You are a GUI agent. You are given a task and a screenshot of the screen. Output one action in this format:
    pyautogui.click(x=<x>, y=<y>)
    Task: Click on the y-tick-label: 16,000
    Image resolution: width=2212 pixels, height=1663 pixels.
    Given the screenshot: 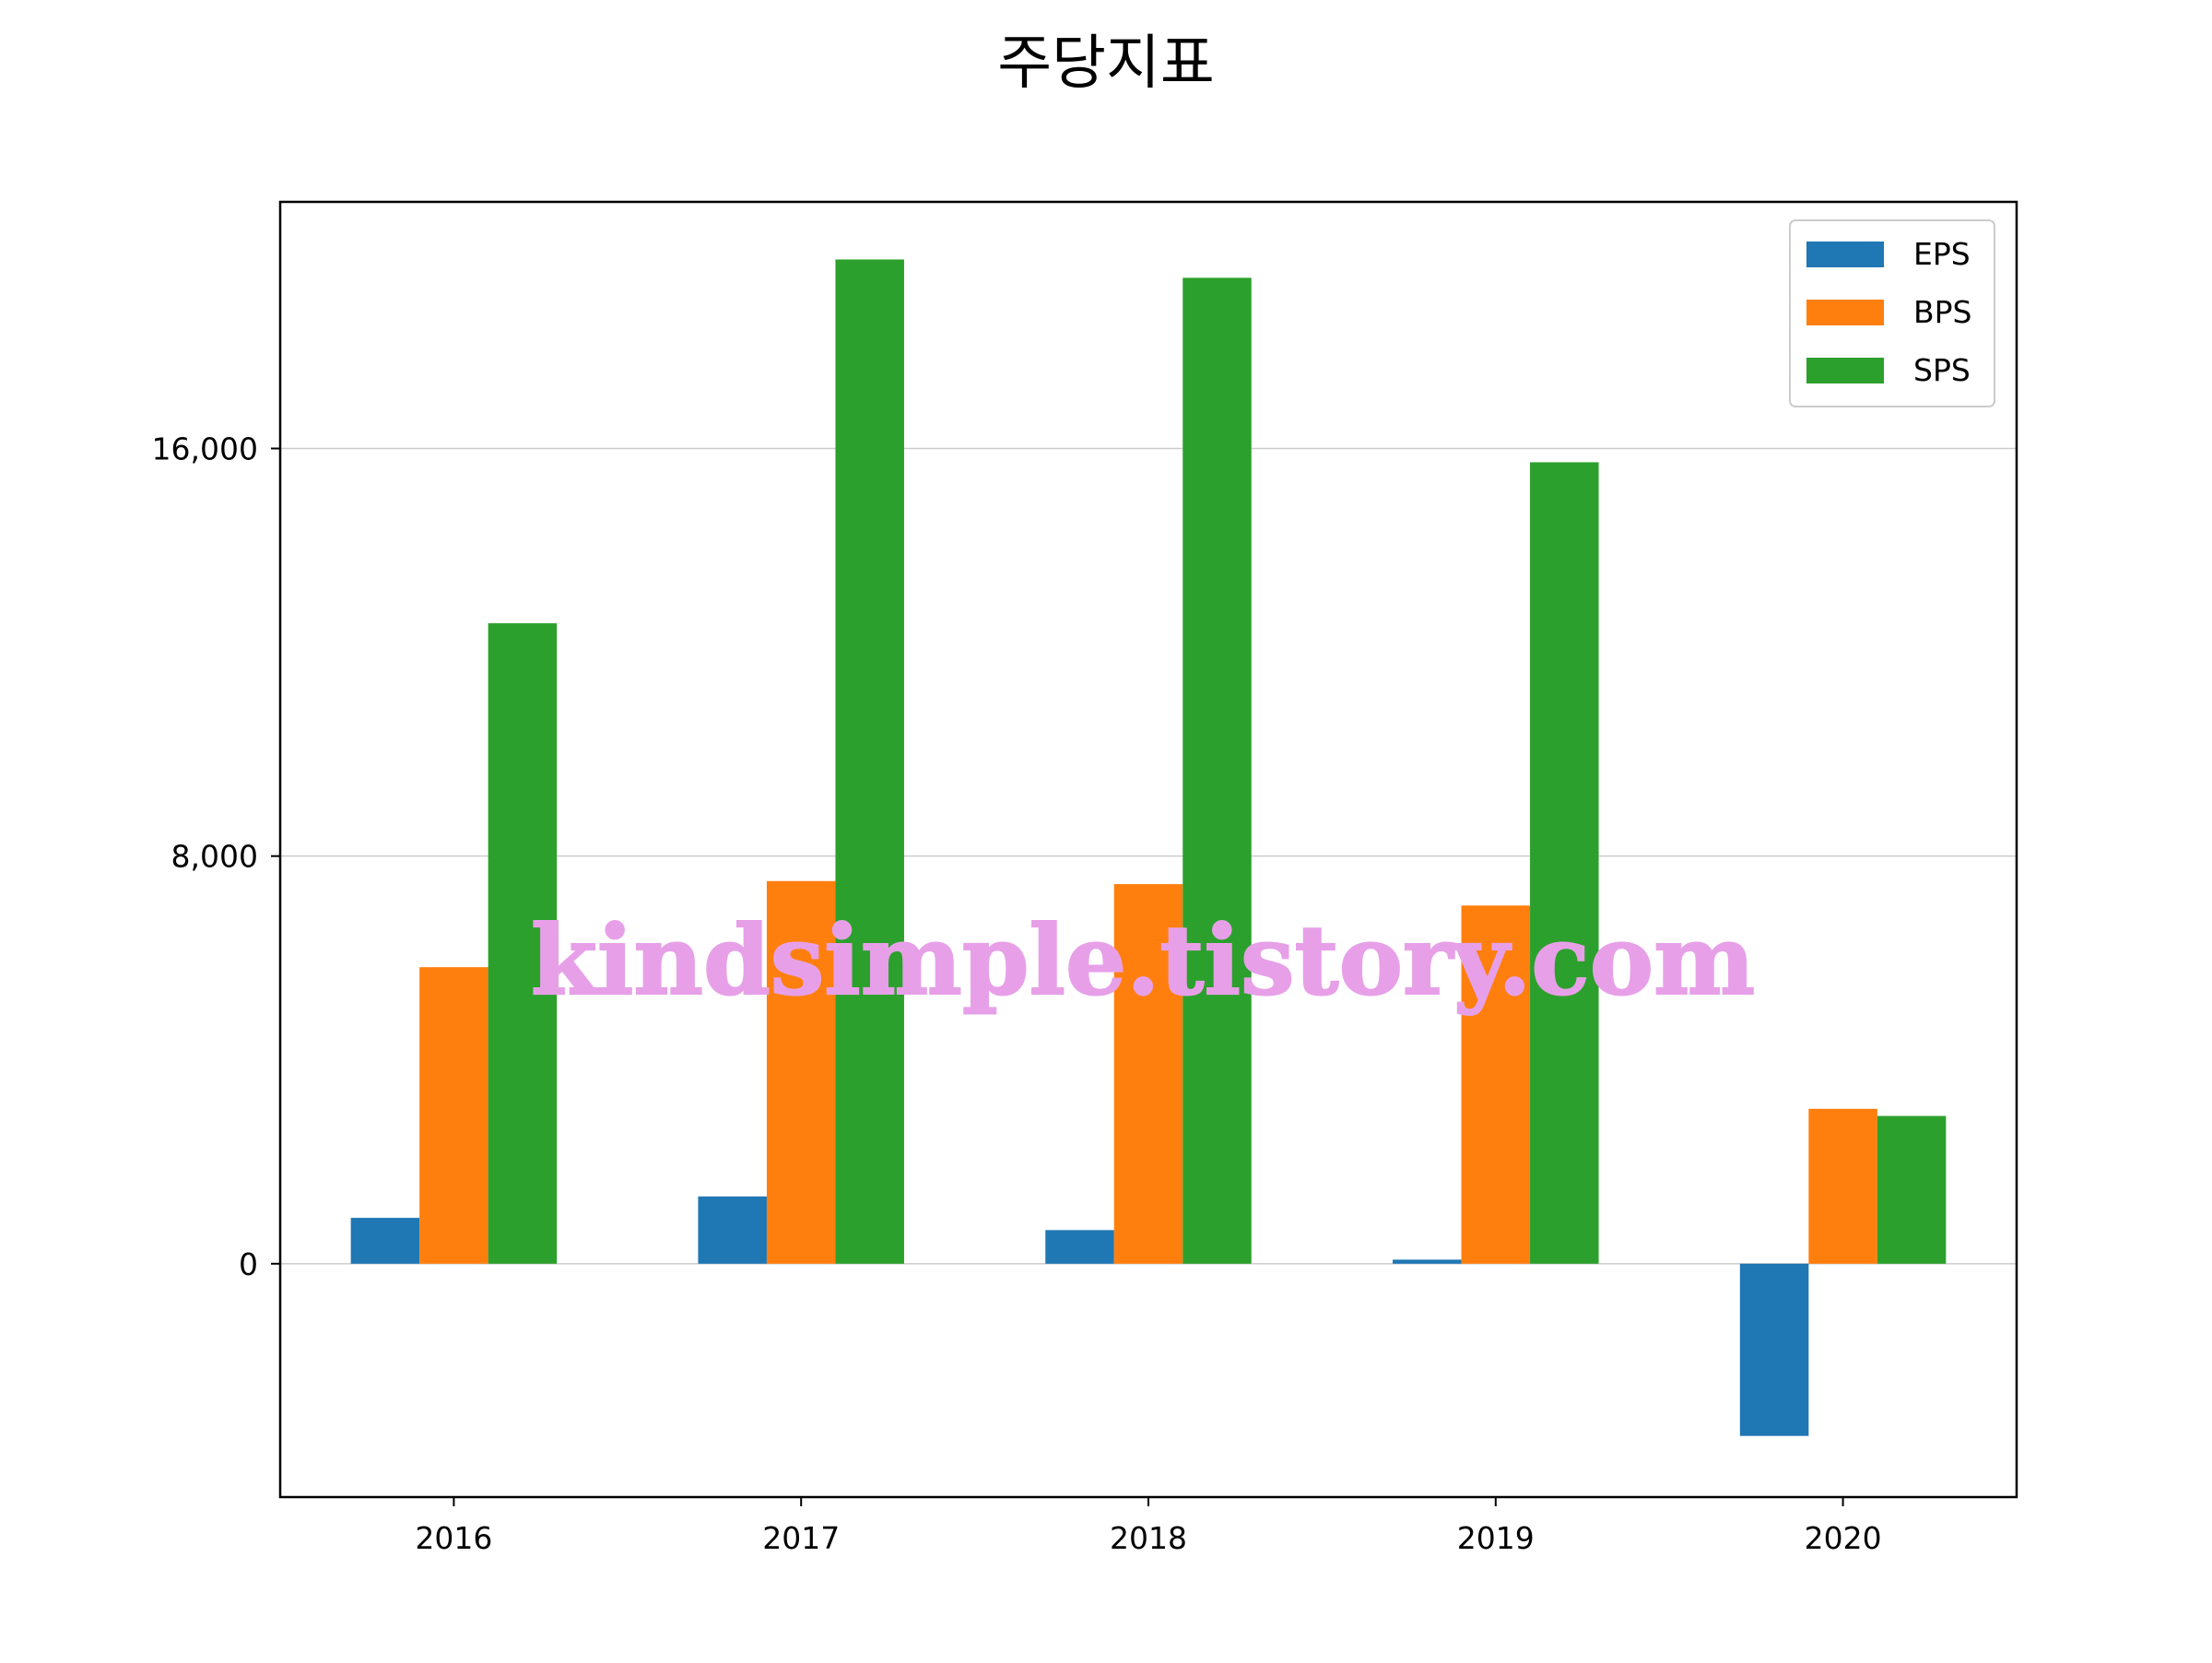 What is the action you would take?
    pyautogui.click(x=205, y=449)
    